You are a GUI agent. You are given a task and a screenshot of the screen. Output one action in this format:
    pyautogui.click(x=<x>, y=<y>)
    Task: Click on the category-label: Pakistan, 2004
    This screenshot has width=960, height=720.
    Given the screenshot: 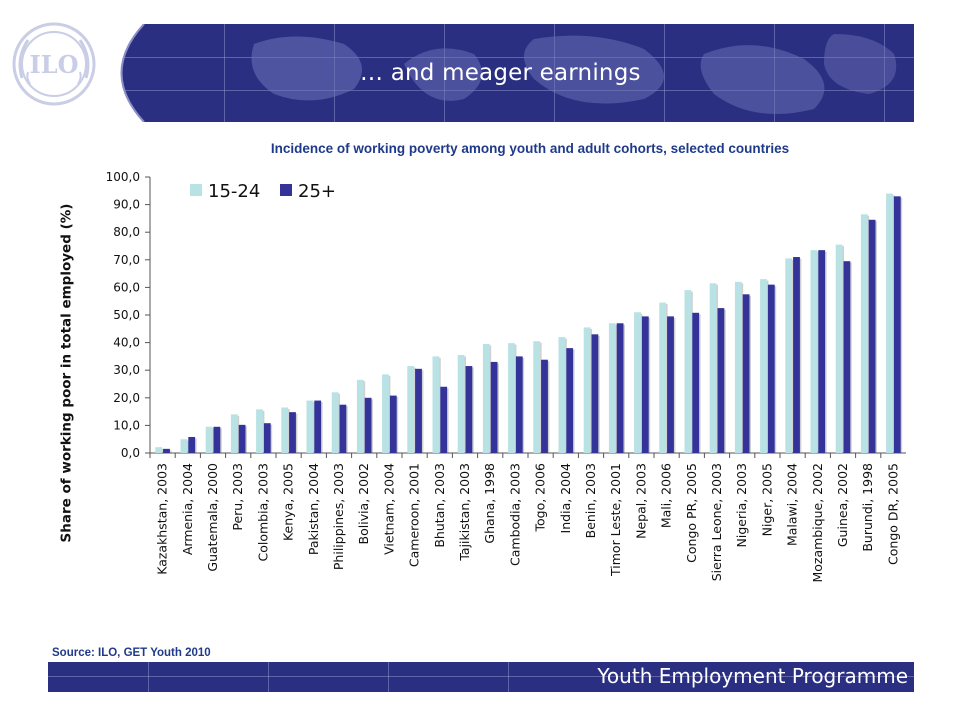 What is the action you would take?
    pyautogui.click(x=313, y=509)
    